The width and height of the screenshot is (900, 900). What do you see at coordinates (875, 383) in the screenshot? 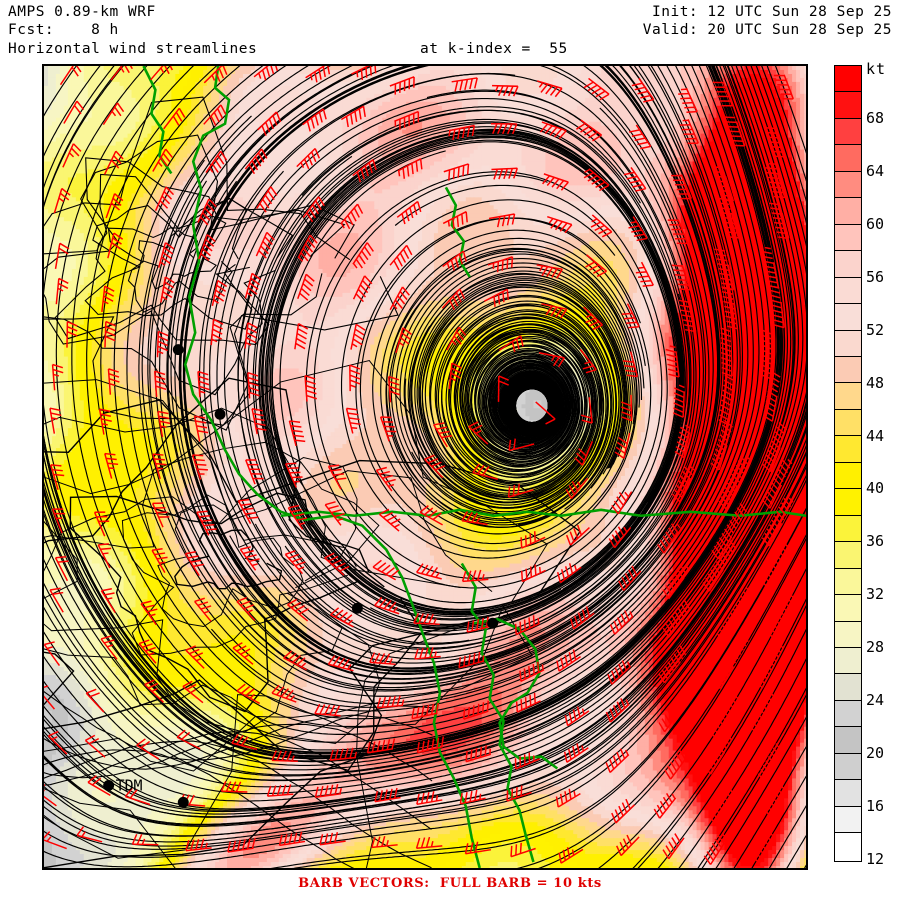
I see `colorbar-tick-label: 48` at bounding box center [875, 383].